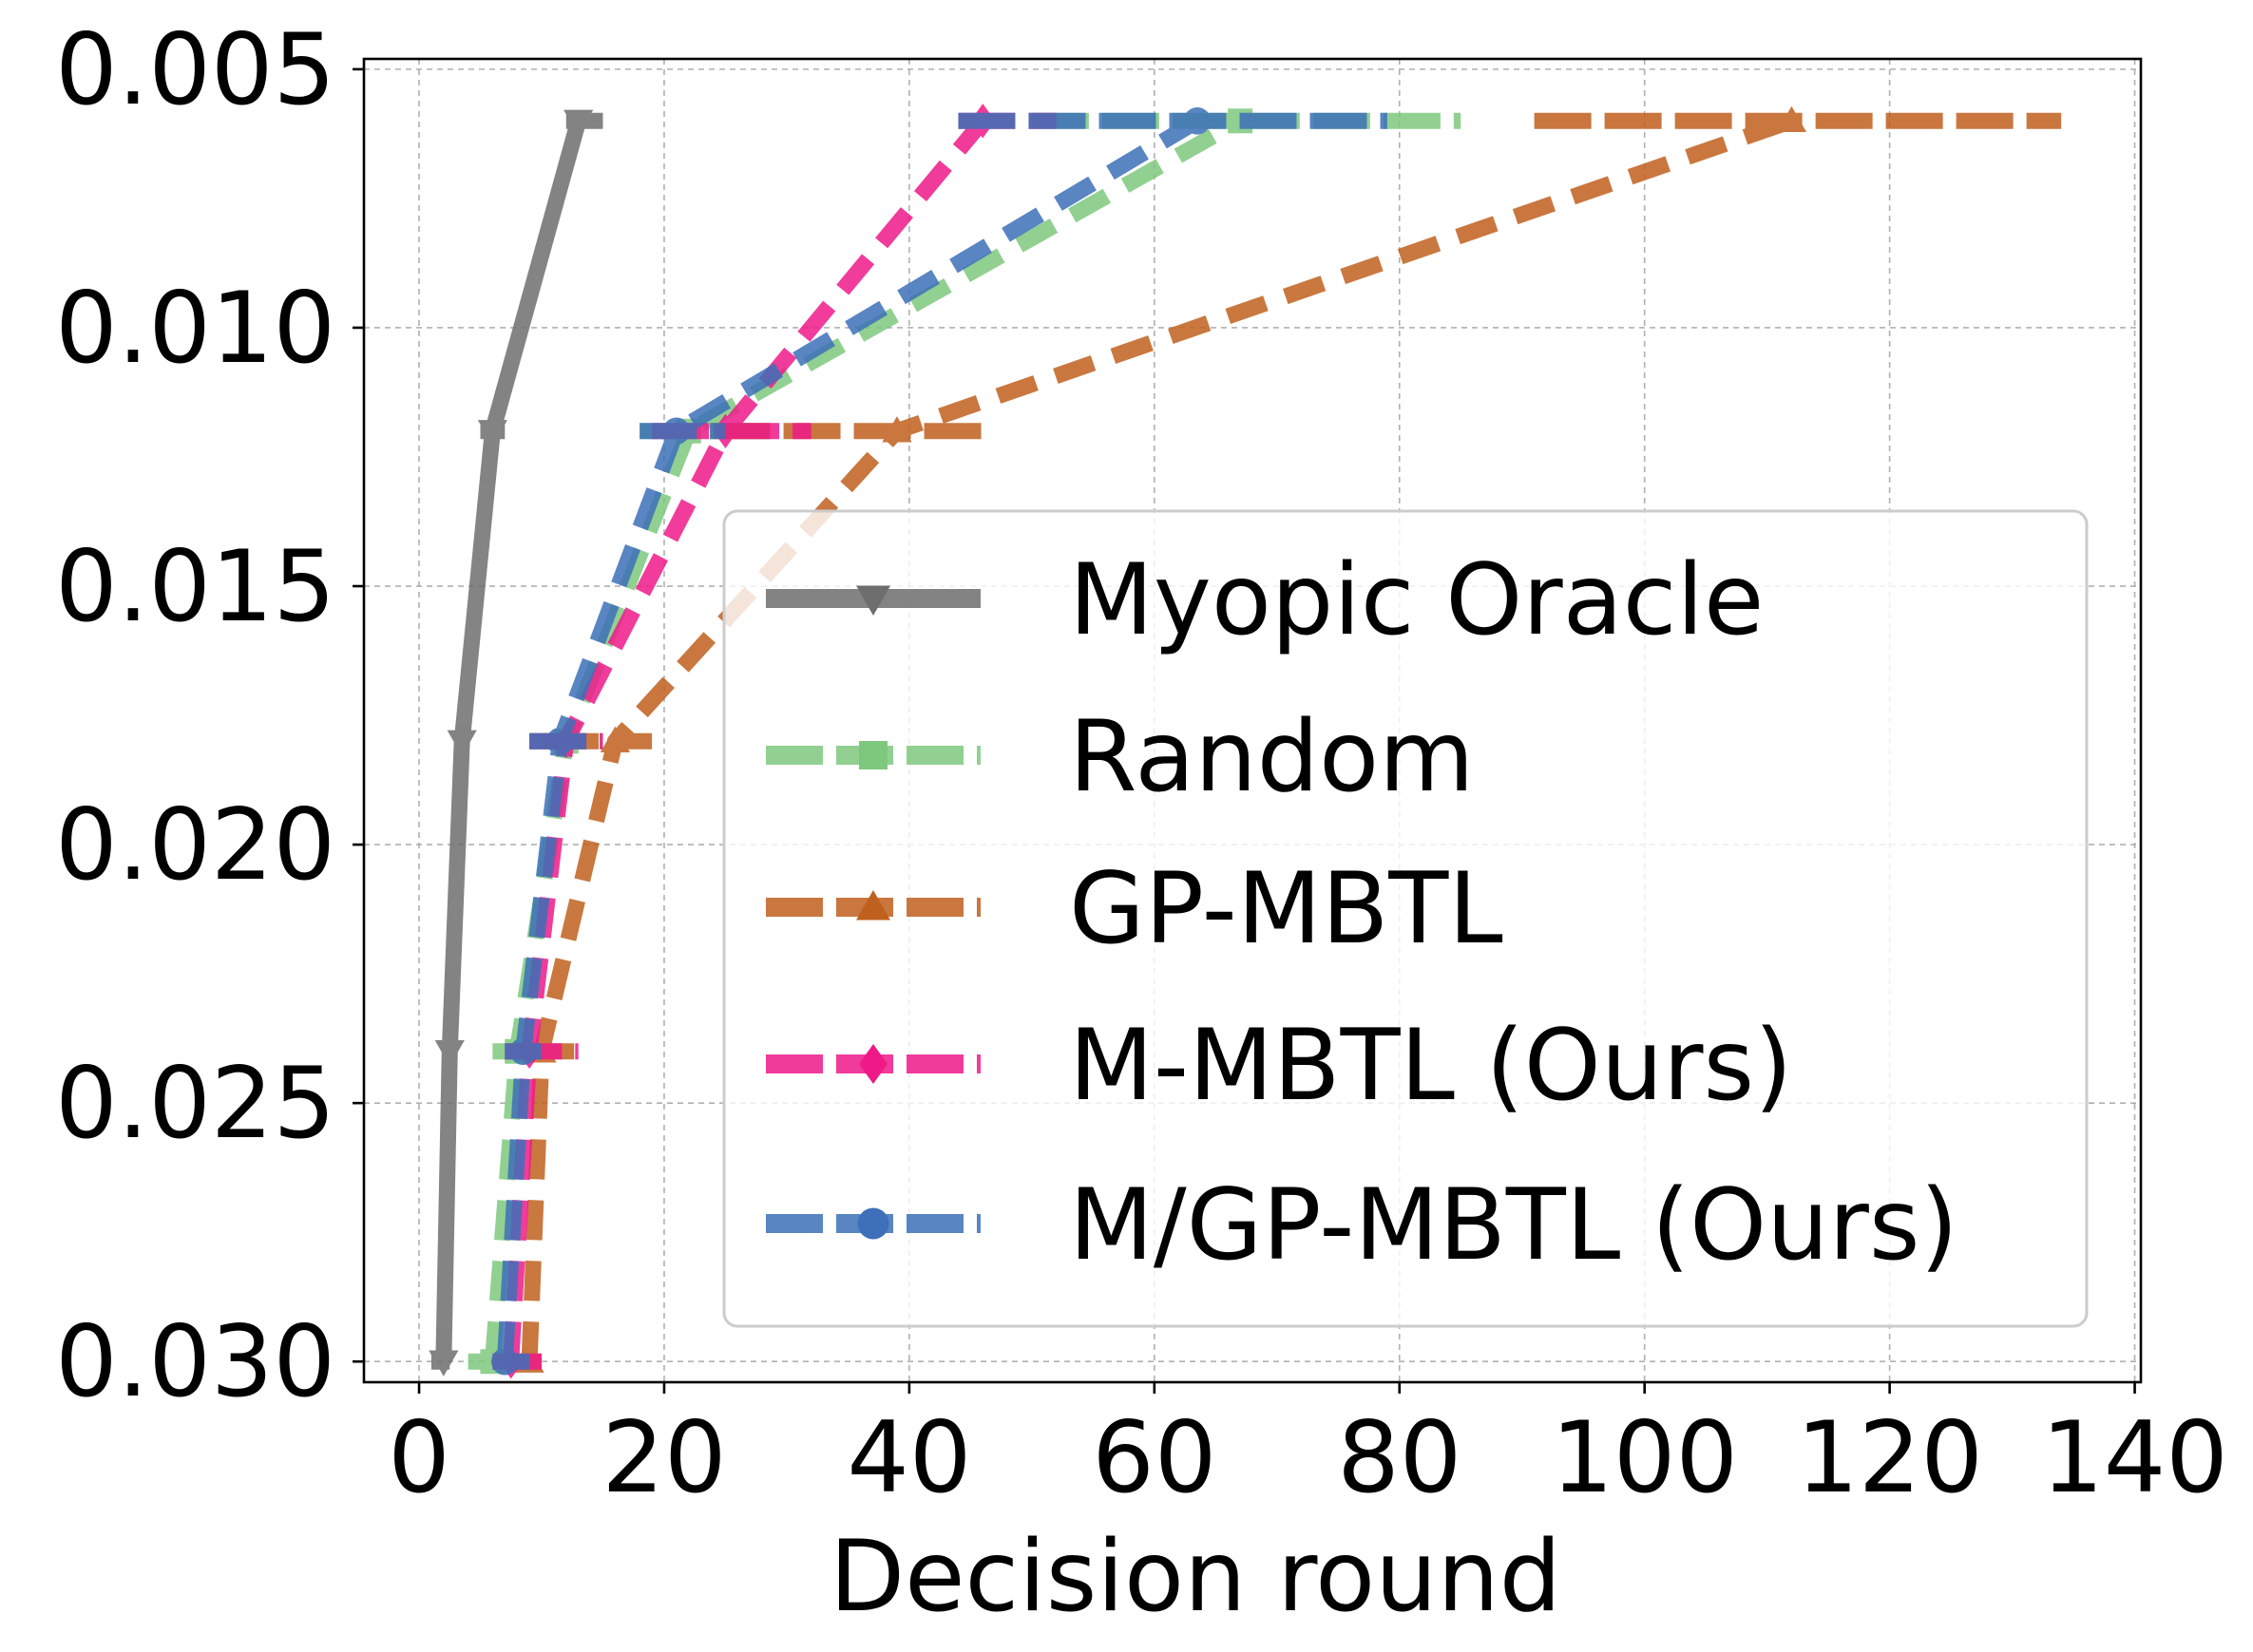 The image size is (2253, 1652). Describe the element at coordinates (195, 329) in the screenshot. I see `y-tick-label: 0.010` at that location.